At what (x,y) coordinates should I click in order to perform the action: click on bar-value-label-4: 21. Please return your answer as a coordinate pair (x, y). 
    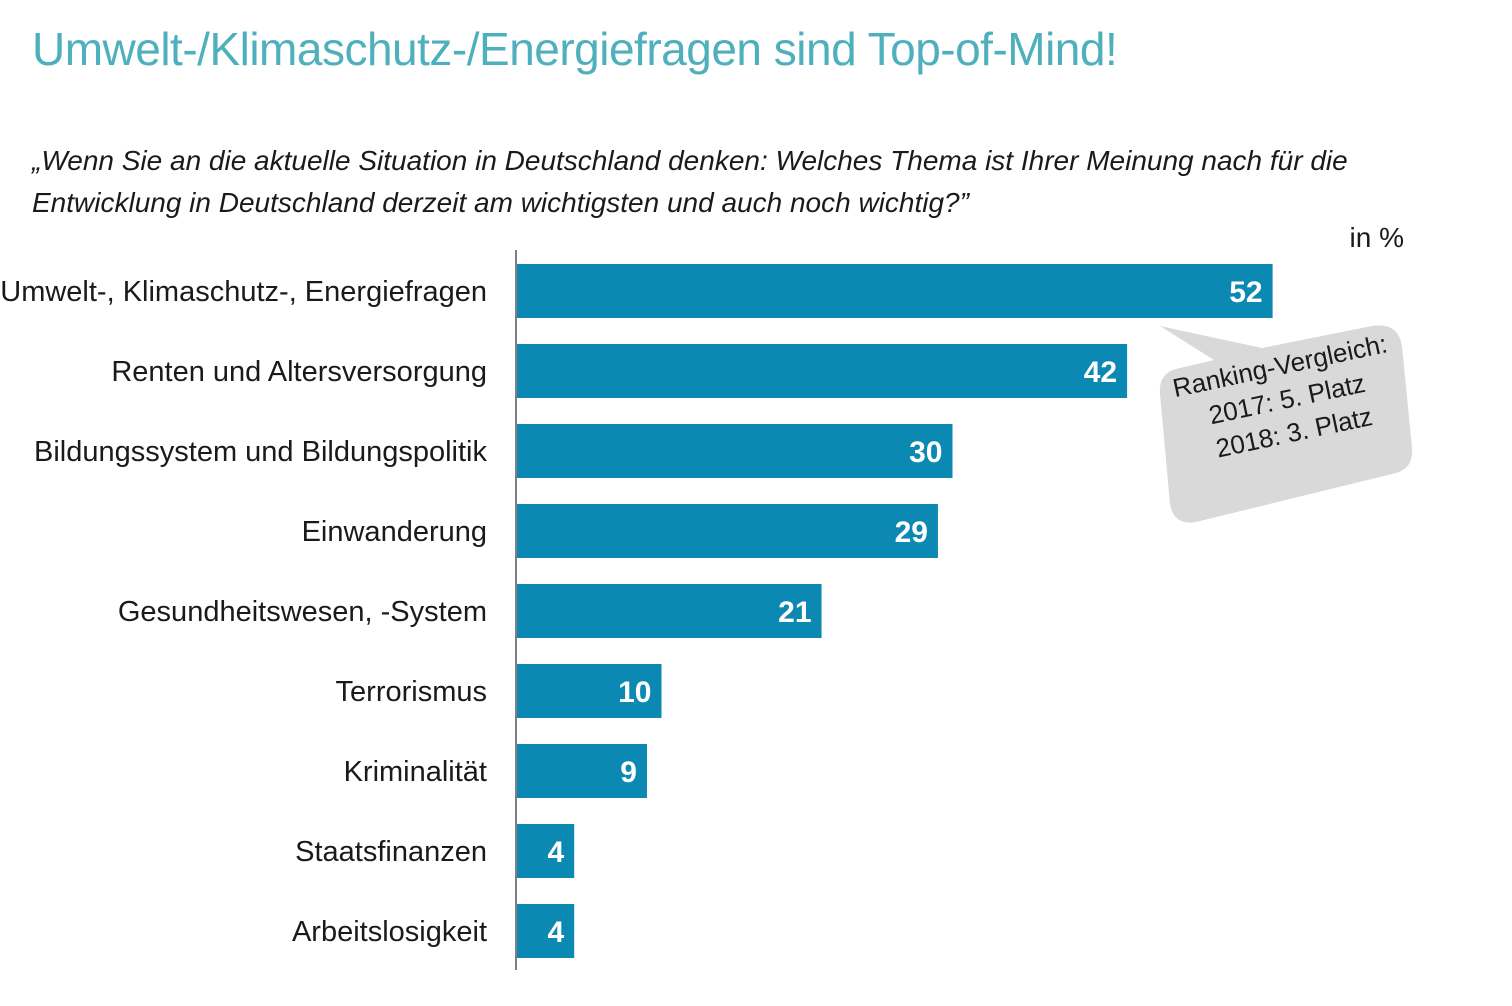
    Looking at the image, I should click on (794, 612).